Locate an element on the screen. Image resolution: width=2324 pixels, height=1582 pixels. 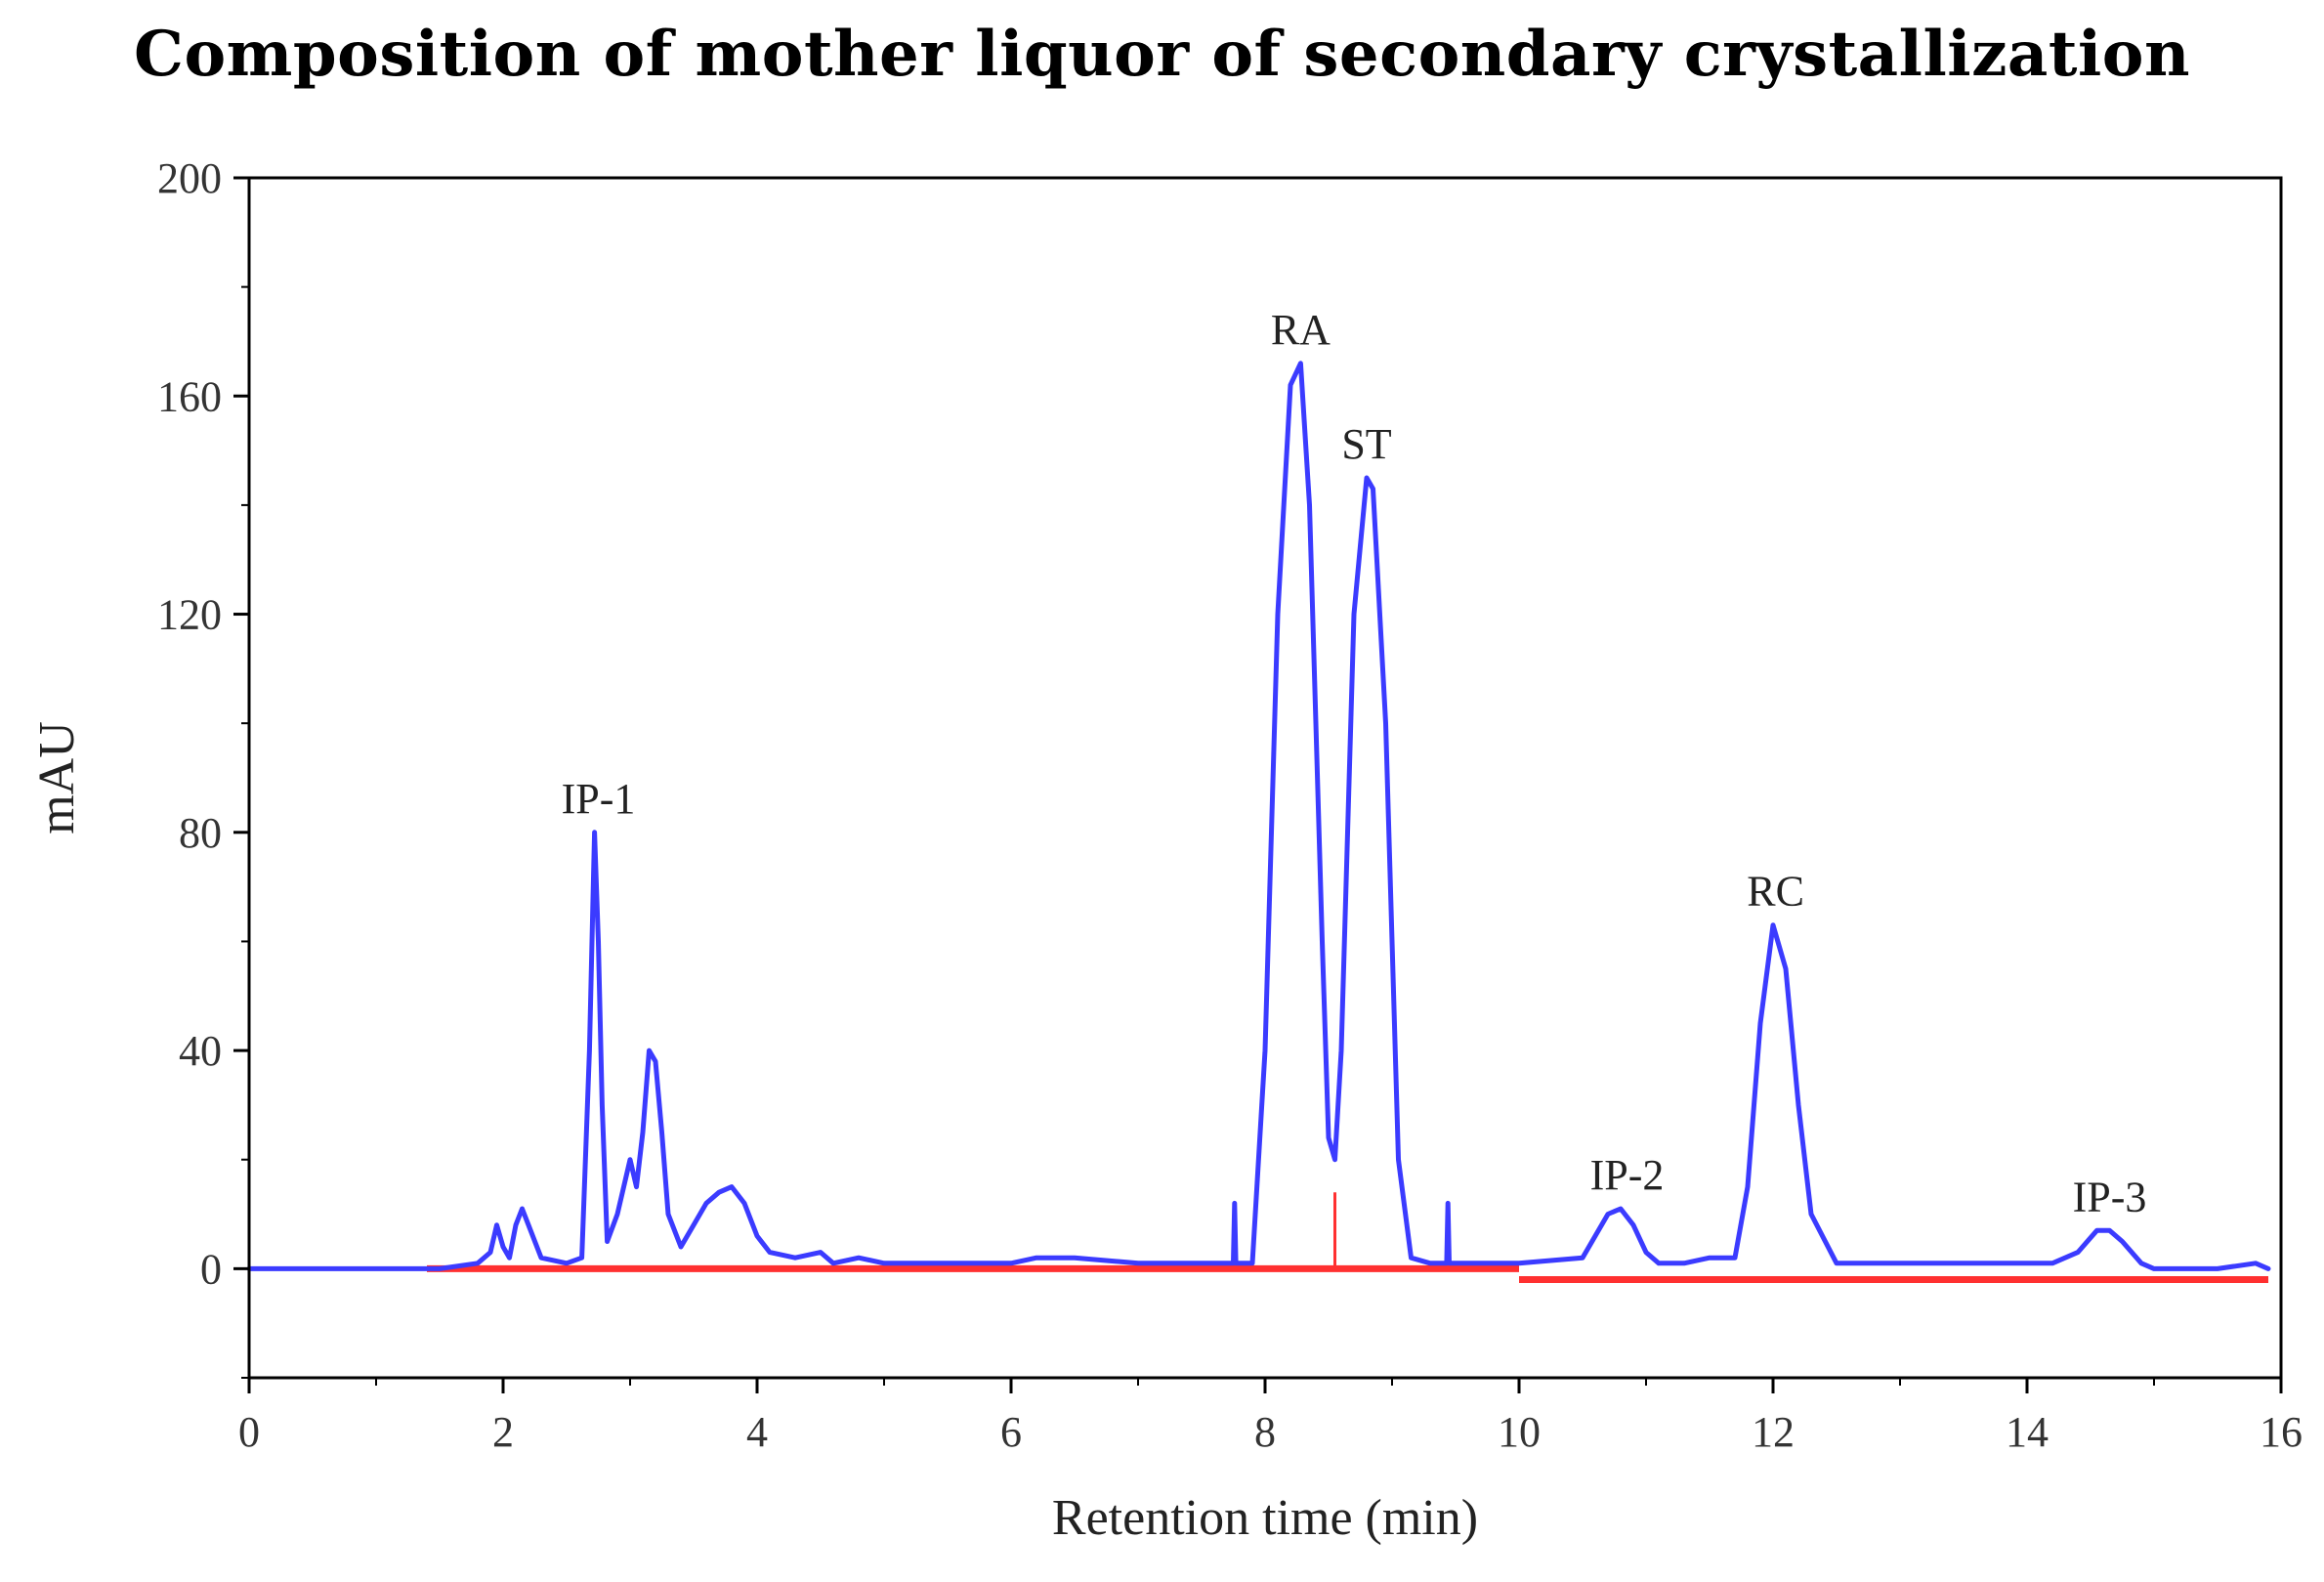
x-tick-label: 12 is located at coordinates (1773, 1432).